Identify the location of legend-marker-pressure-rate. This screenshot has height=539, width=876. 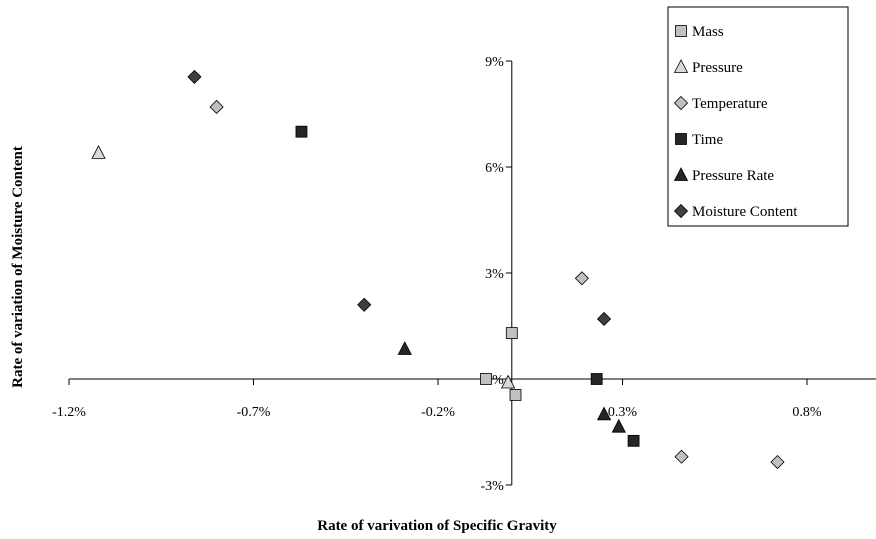
(681, 174).